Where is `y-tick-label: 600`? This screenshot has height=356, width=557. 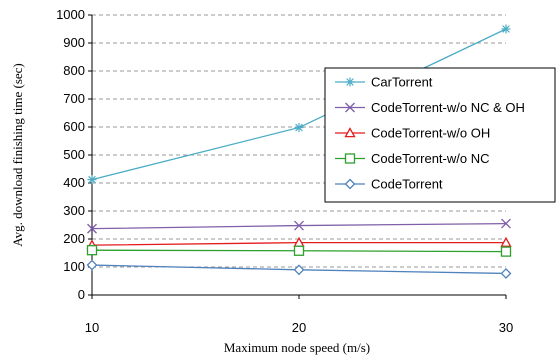
y-tick-label: 600 is located at coordinates (74, 126).